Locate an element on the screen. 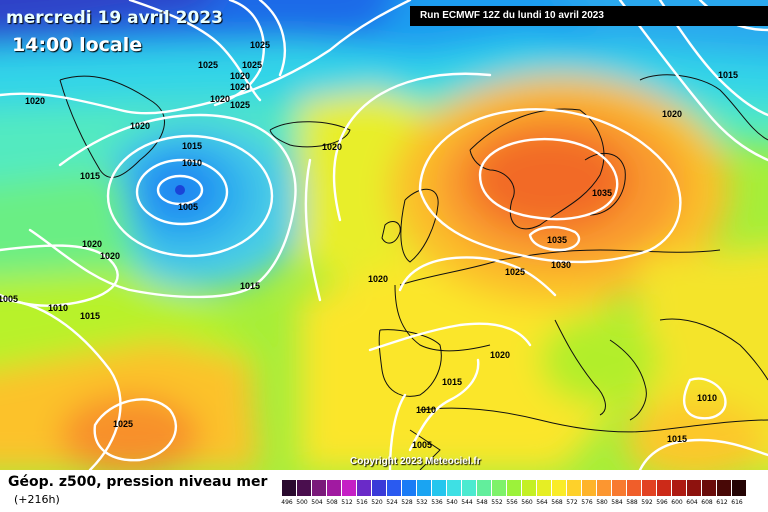  legend-tick-label: 544 is located at coordinates (467, 502).